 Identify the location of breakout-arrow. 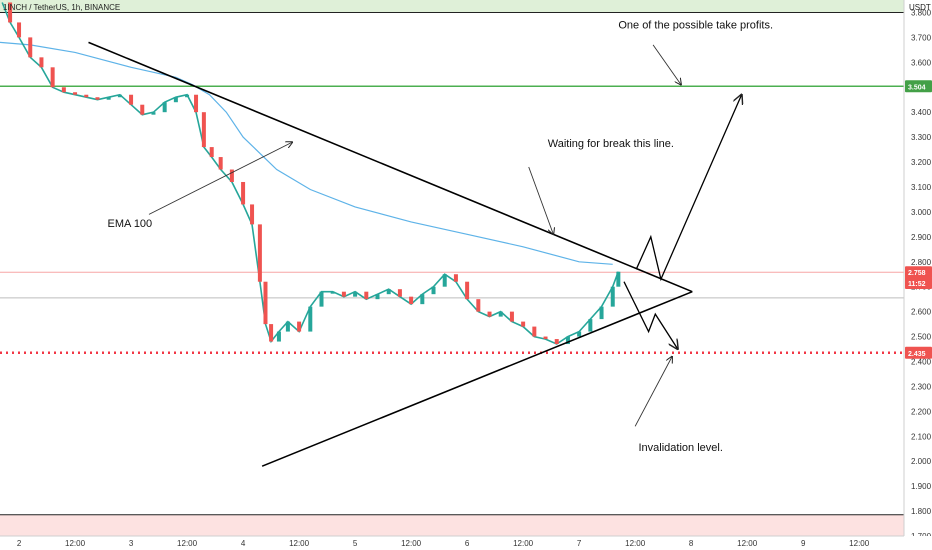
(541, 200).